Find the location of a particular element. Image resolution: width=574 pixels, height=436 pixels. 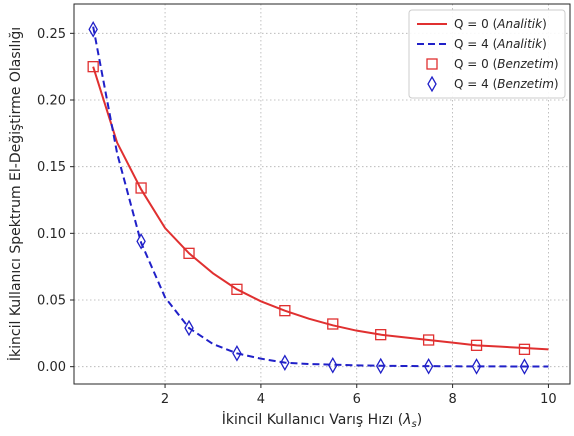

y-tick-label: 0.00 is located at coordinates (51, 367).